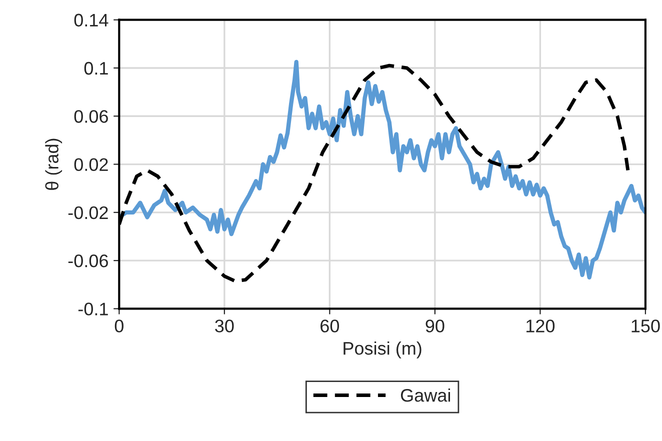 The image size is (662, 441). What do you see at coordinates (88, 261) in the screenshot?
I see `y-tick-label: -0.06` at bounding box center [88, 261].